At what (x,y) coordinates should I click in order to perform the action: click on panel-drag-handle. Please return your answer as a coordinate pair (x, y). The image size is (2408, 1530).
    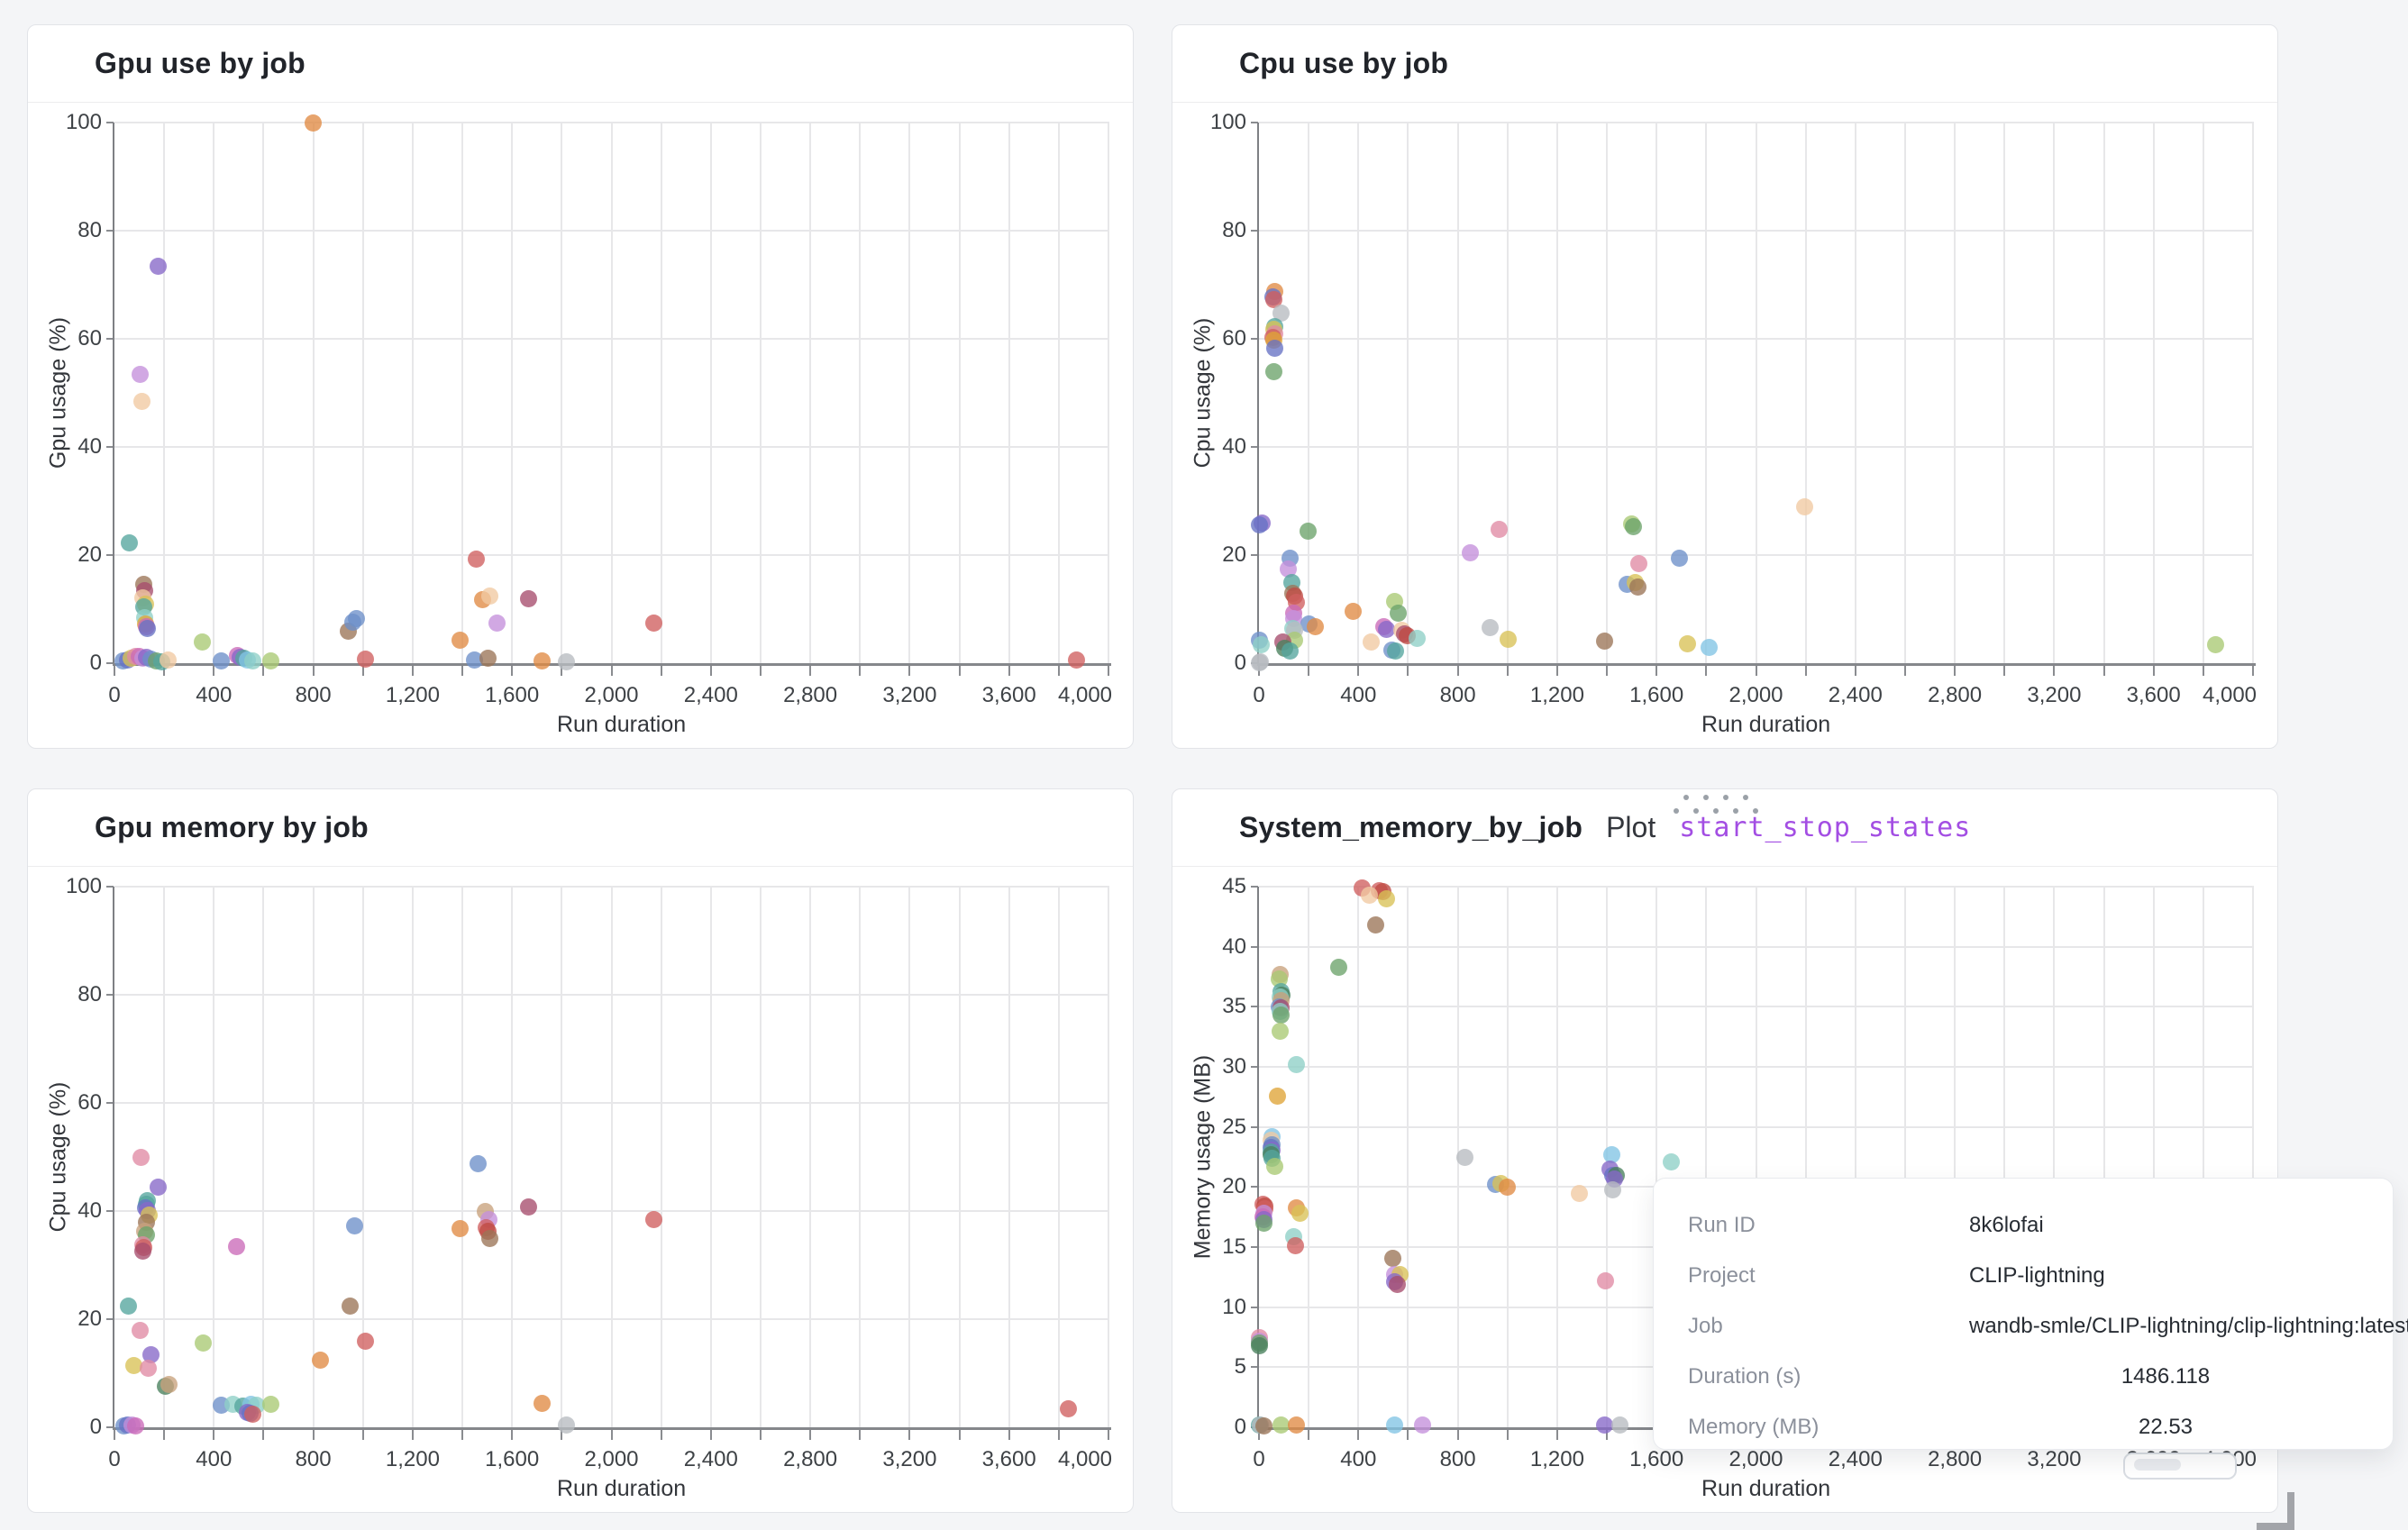
    Looking at the image, I should click on (1719, 808).